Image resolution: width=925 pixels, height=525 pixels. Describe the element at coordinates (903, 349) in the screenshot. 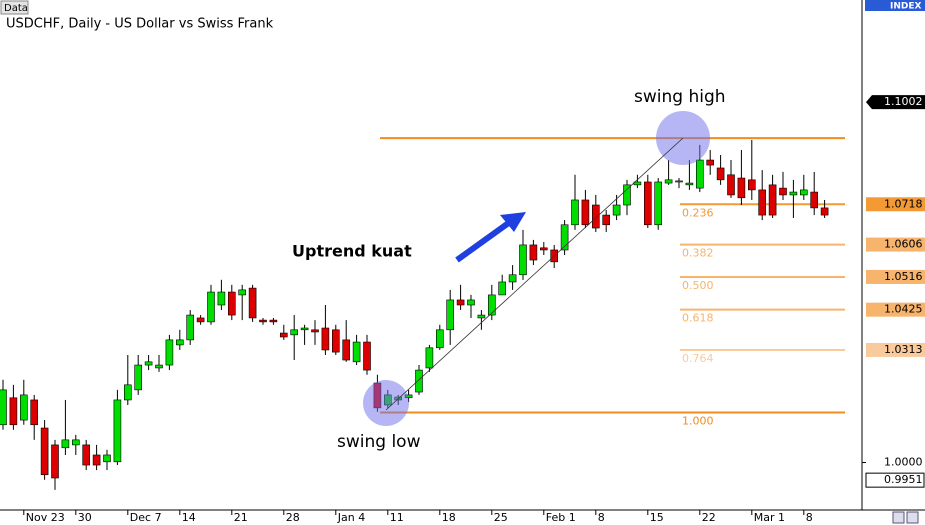

I see `price-label: 1.0313` at that location.